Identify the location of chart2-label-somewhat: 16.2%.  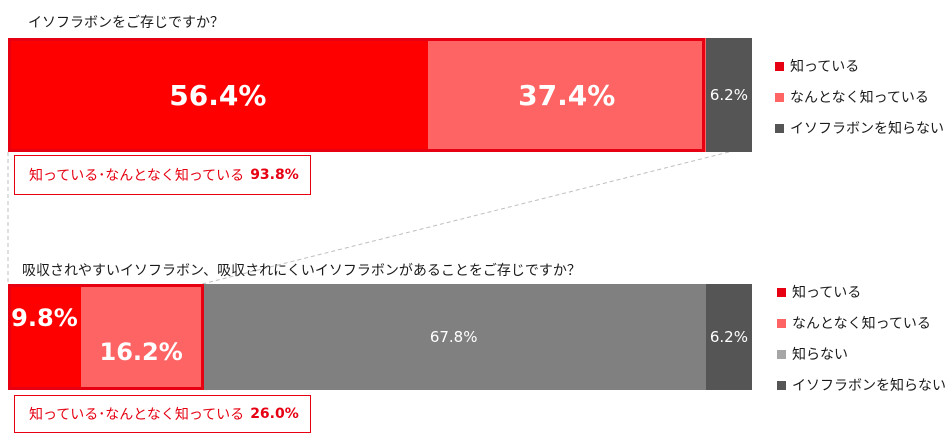
(141, 352).